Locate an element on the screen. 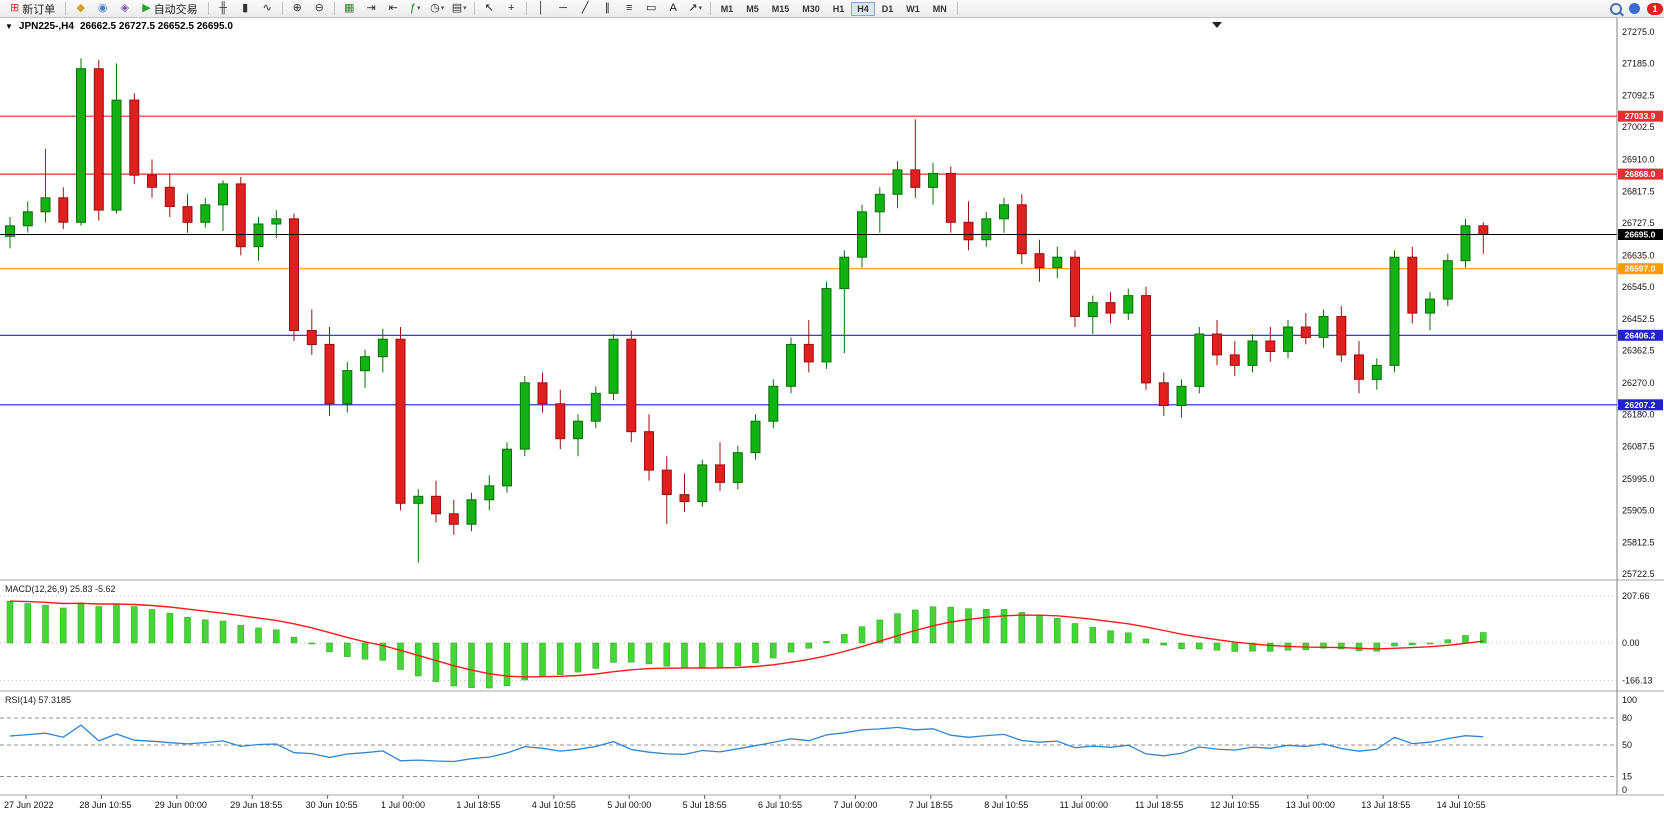  candlestick-chart-icon-glyph: ▮ is located at coordinates (245, 8).